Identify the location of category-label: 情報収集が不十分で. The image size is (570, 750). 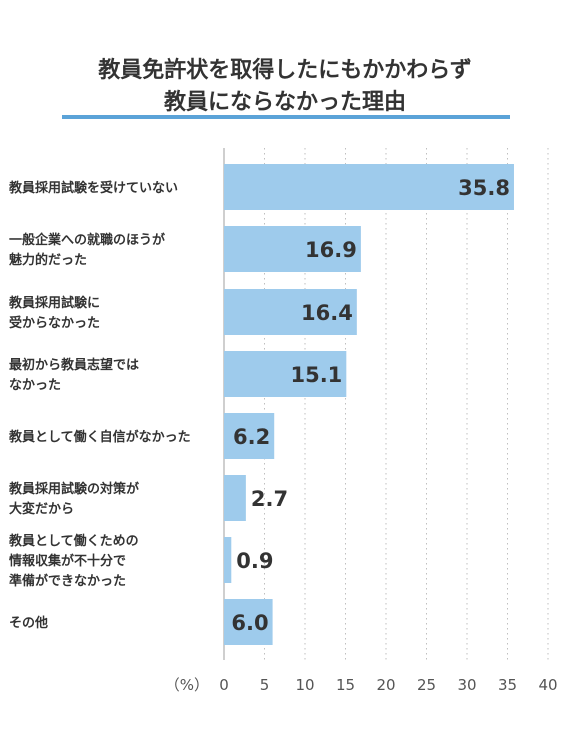
(67, 561).